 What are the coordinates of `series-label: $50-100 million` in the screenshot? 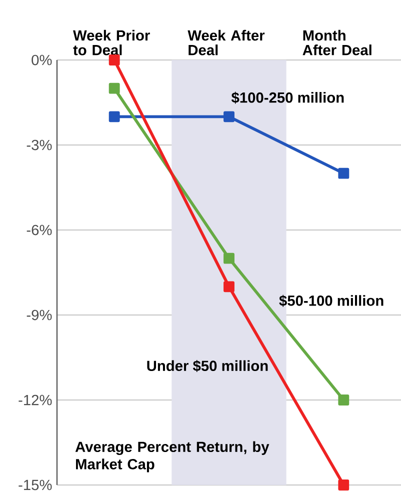 It's located at (331, 300).